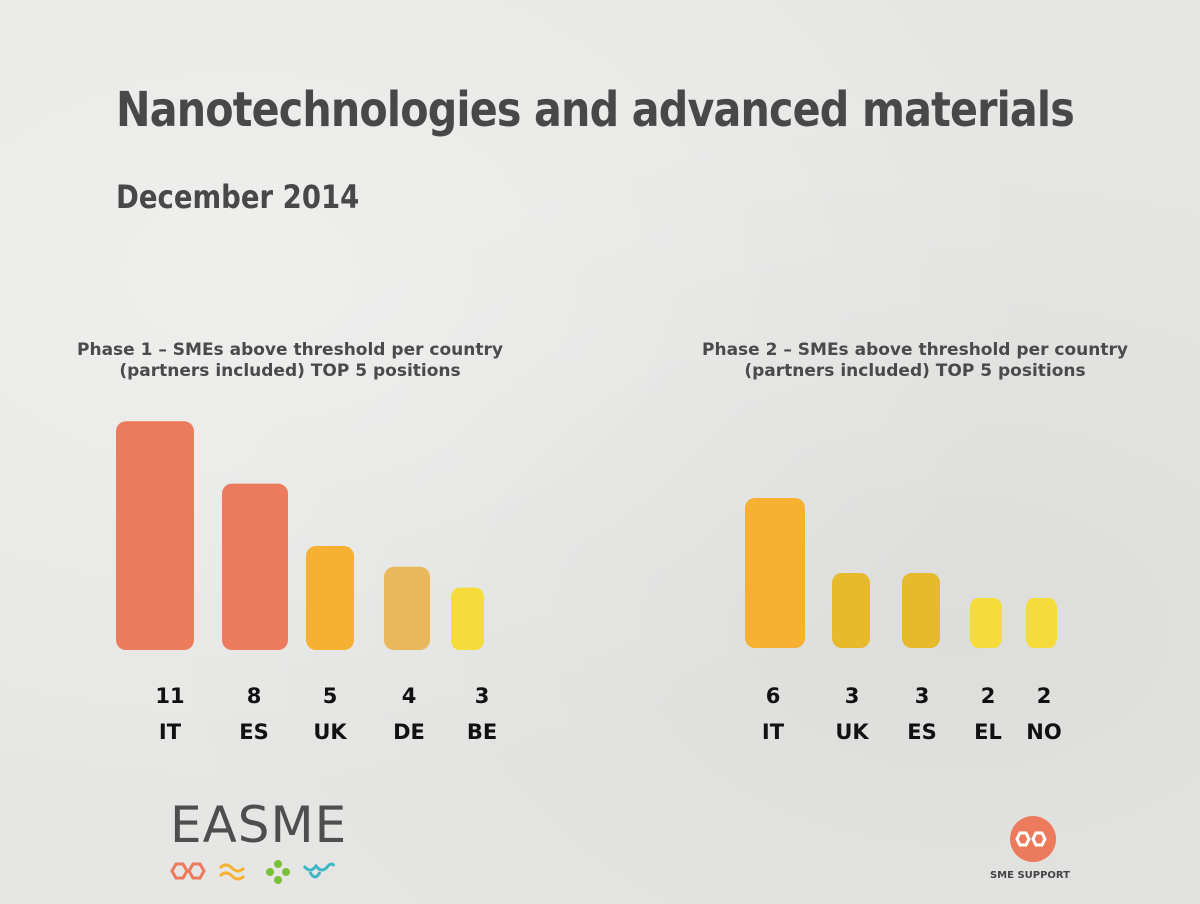 The height and width of the screenshot is (904, 1200). What do you see at coordinates (773, 732) in the screenshot?
I see `category-label-2-it: IT` at bounding box center [773, 732].